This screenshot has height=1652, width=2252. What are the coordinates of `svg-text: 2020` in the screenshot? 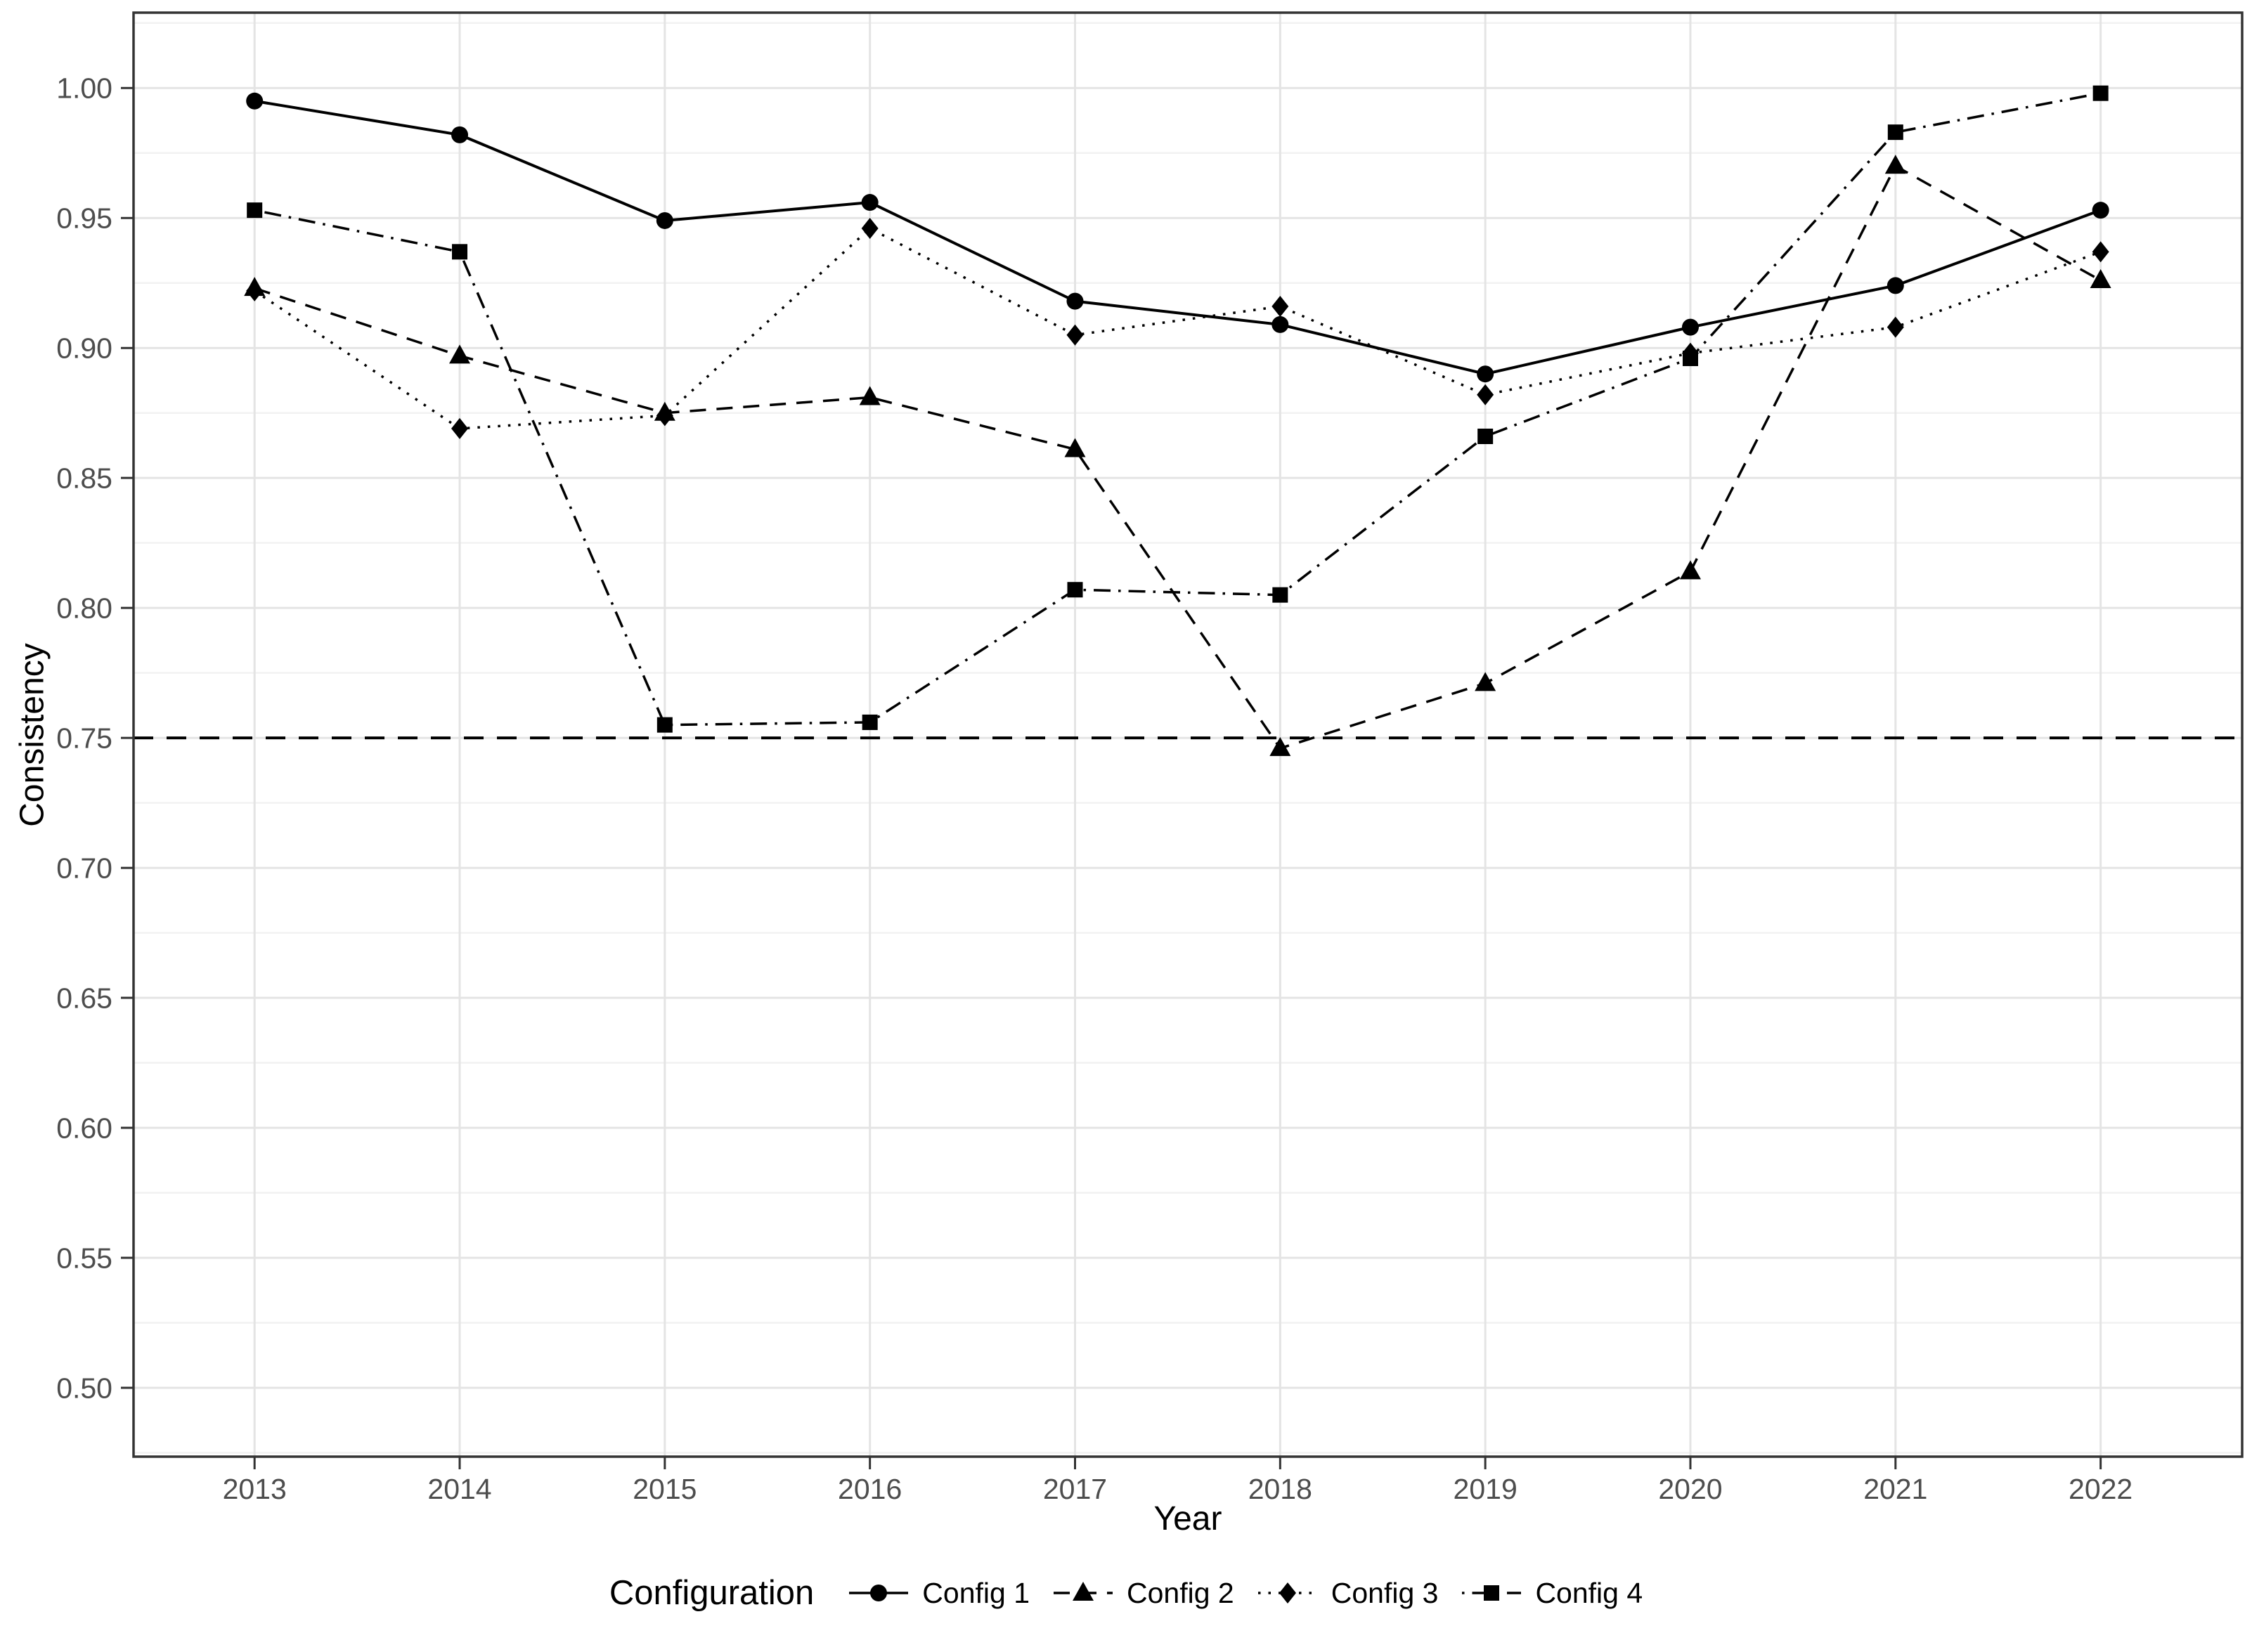 It's located at (1690, 1489).